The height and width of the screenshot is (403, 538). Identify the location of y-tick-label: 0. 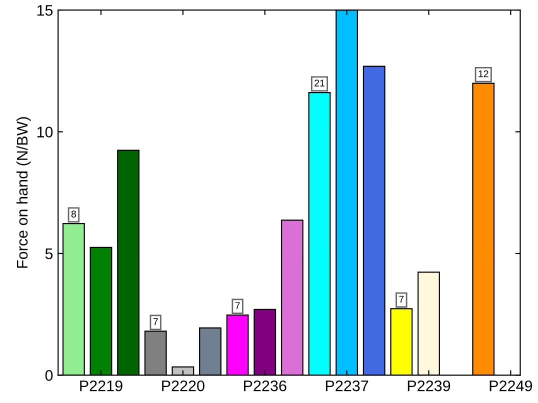
(49, 375).